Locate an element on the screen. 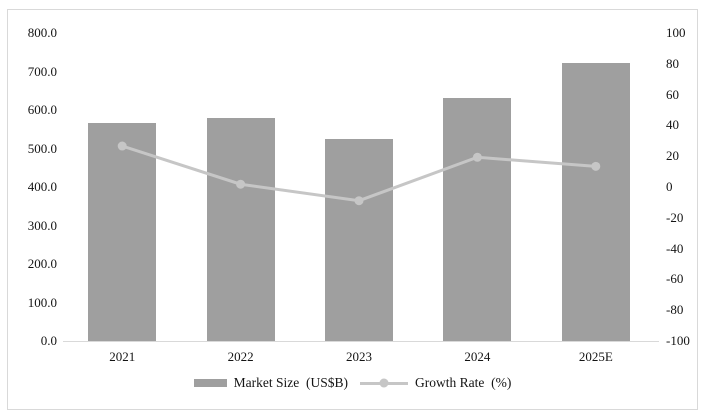 This screenshot has width=705, height=417. x-axis-label-2021: 2021 is located at coordinates (122, 356).